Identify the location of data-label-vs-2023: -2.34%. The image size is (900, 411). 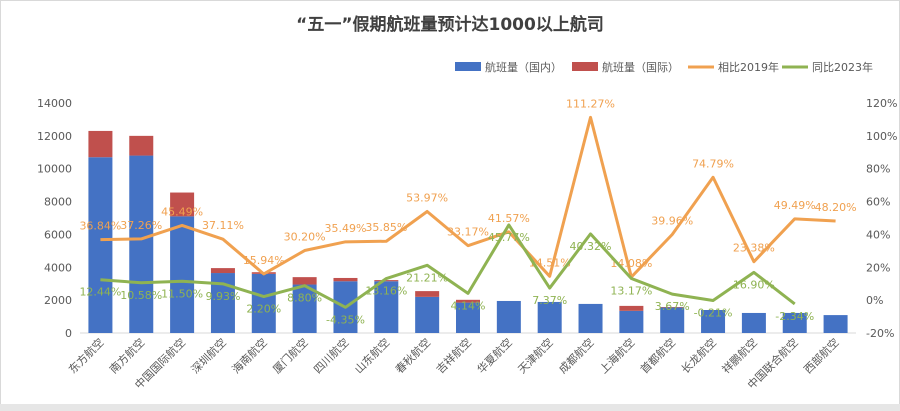
(794, 316).